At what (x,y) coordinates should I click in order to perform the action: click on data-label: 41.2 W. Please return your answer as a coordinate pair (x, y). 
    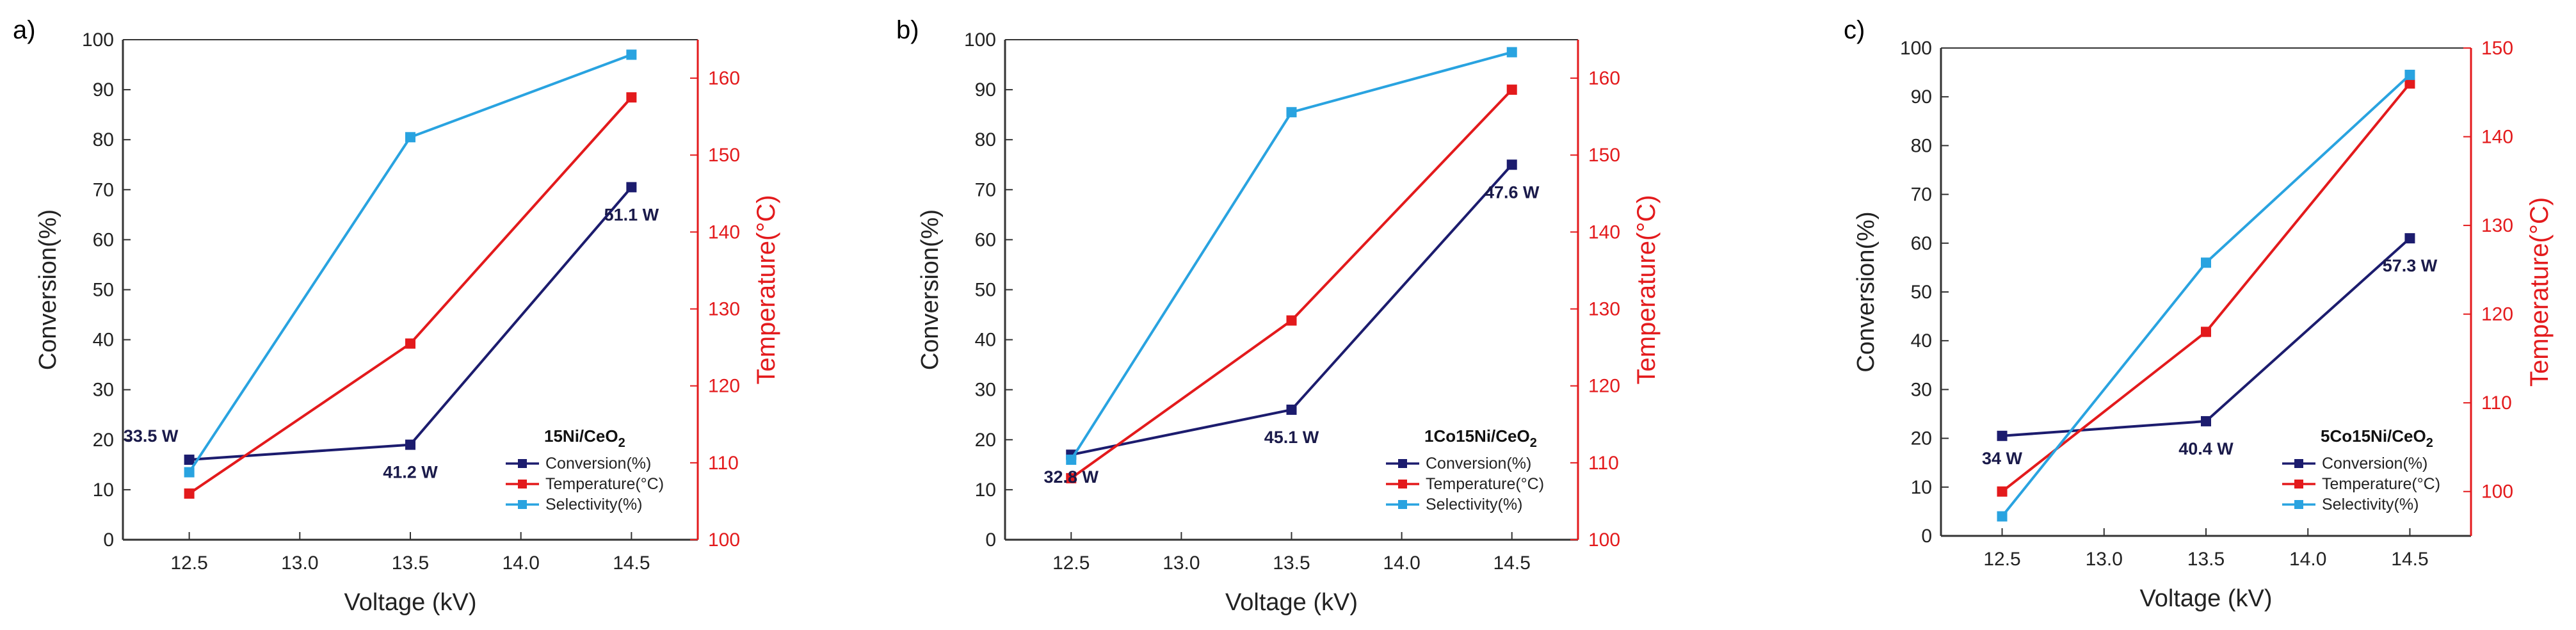
    Looking at the image, I should click on (410, 472).